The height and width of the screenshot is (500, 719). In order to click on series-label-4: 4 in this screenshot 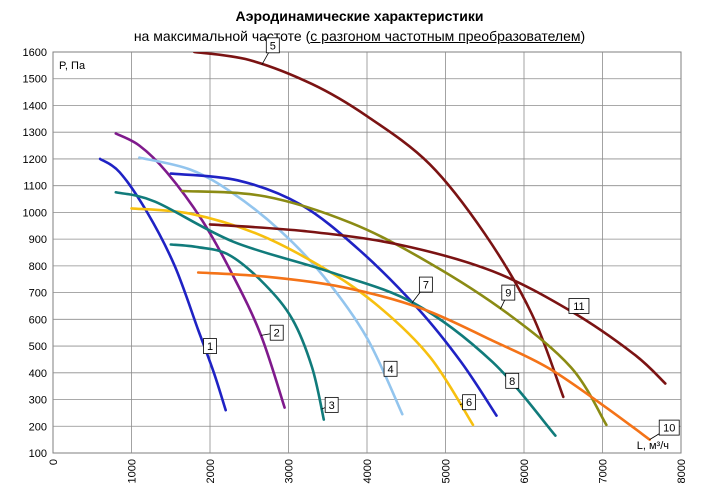, I will do `click(390, 370)`.